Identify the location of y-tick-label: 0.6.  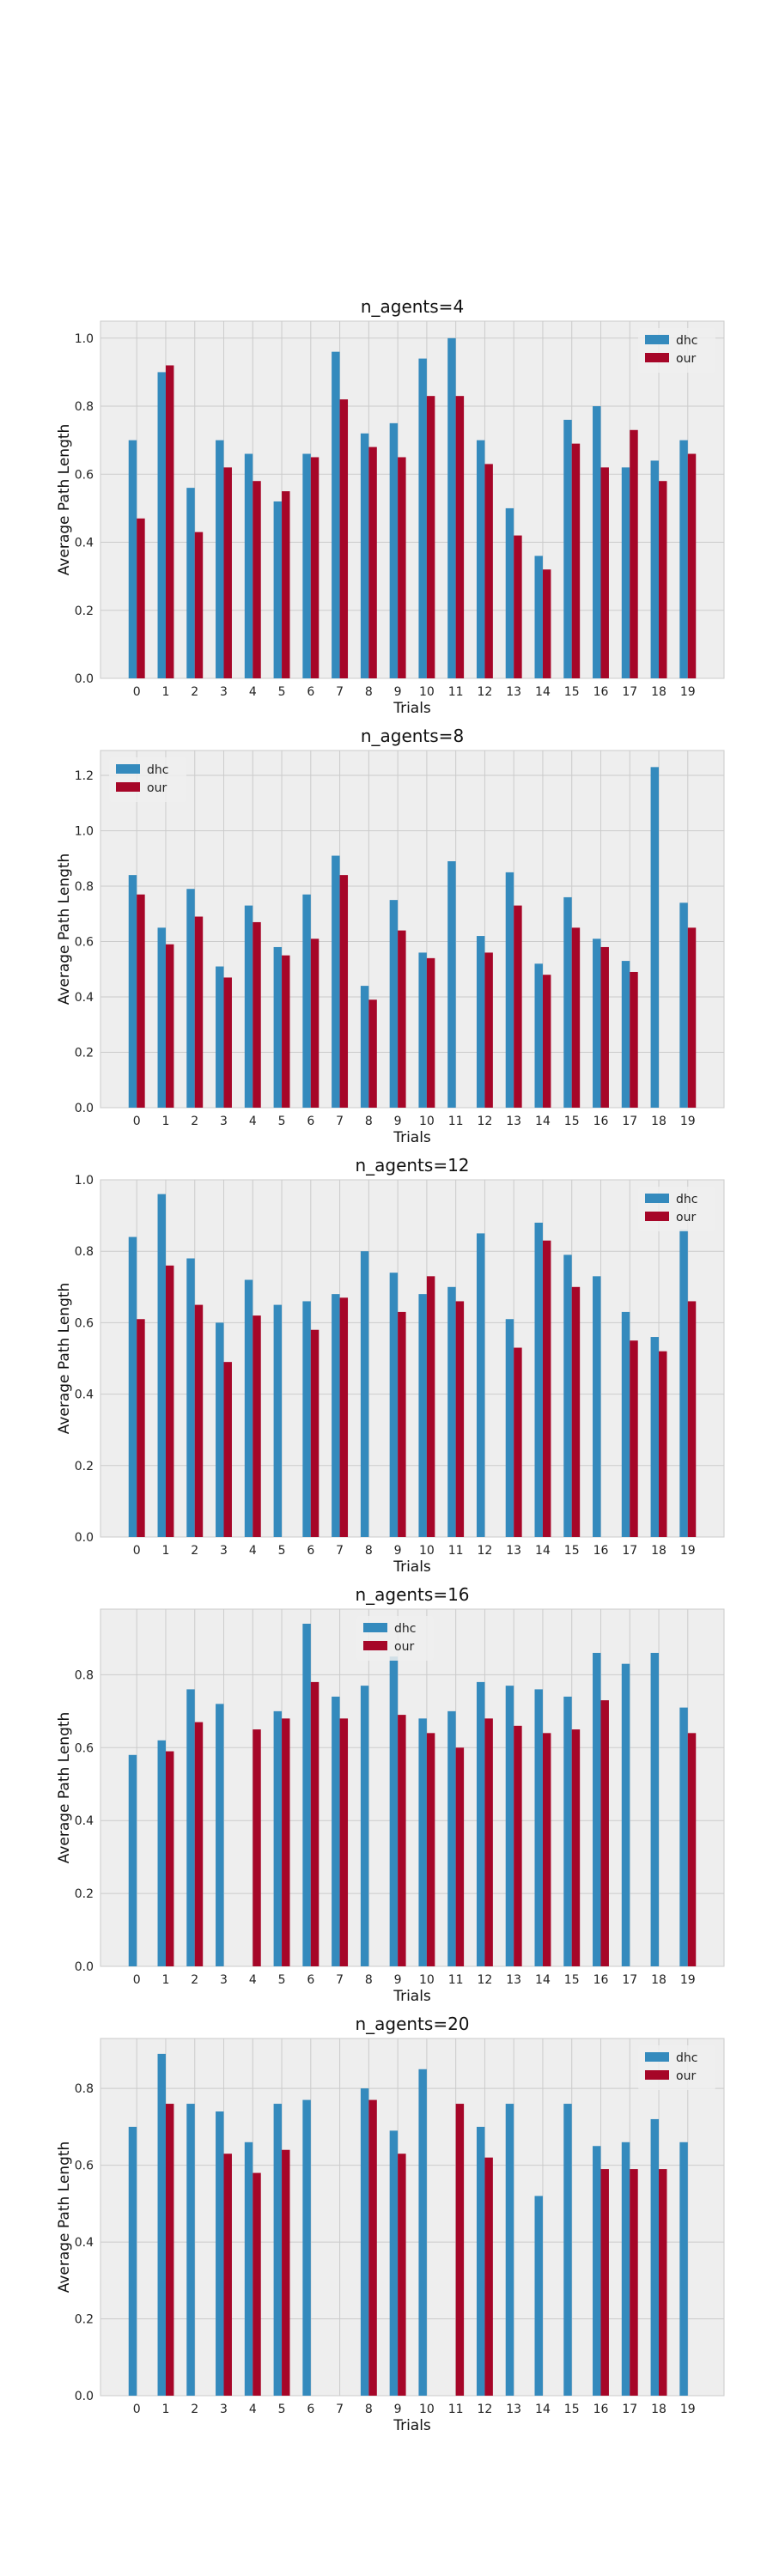
(84, 1748).